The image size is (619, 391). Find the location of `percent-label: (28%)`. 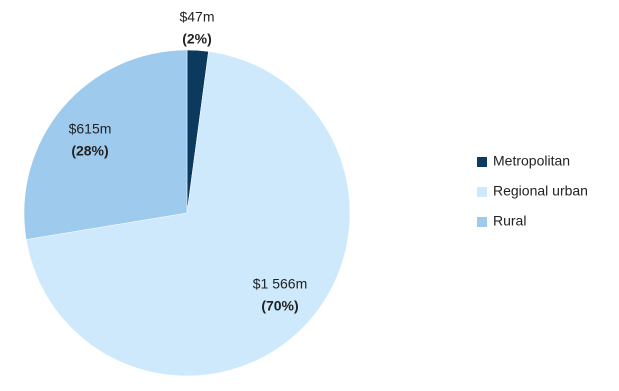

percent-label: (28%) is located at coordinates (89, 151).